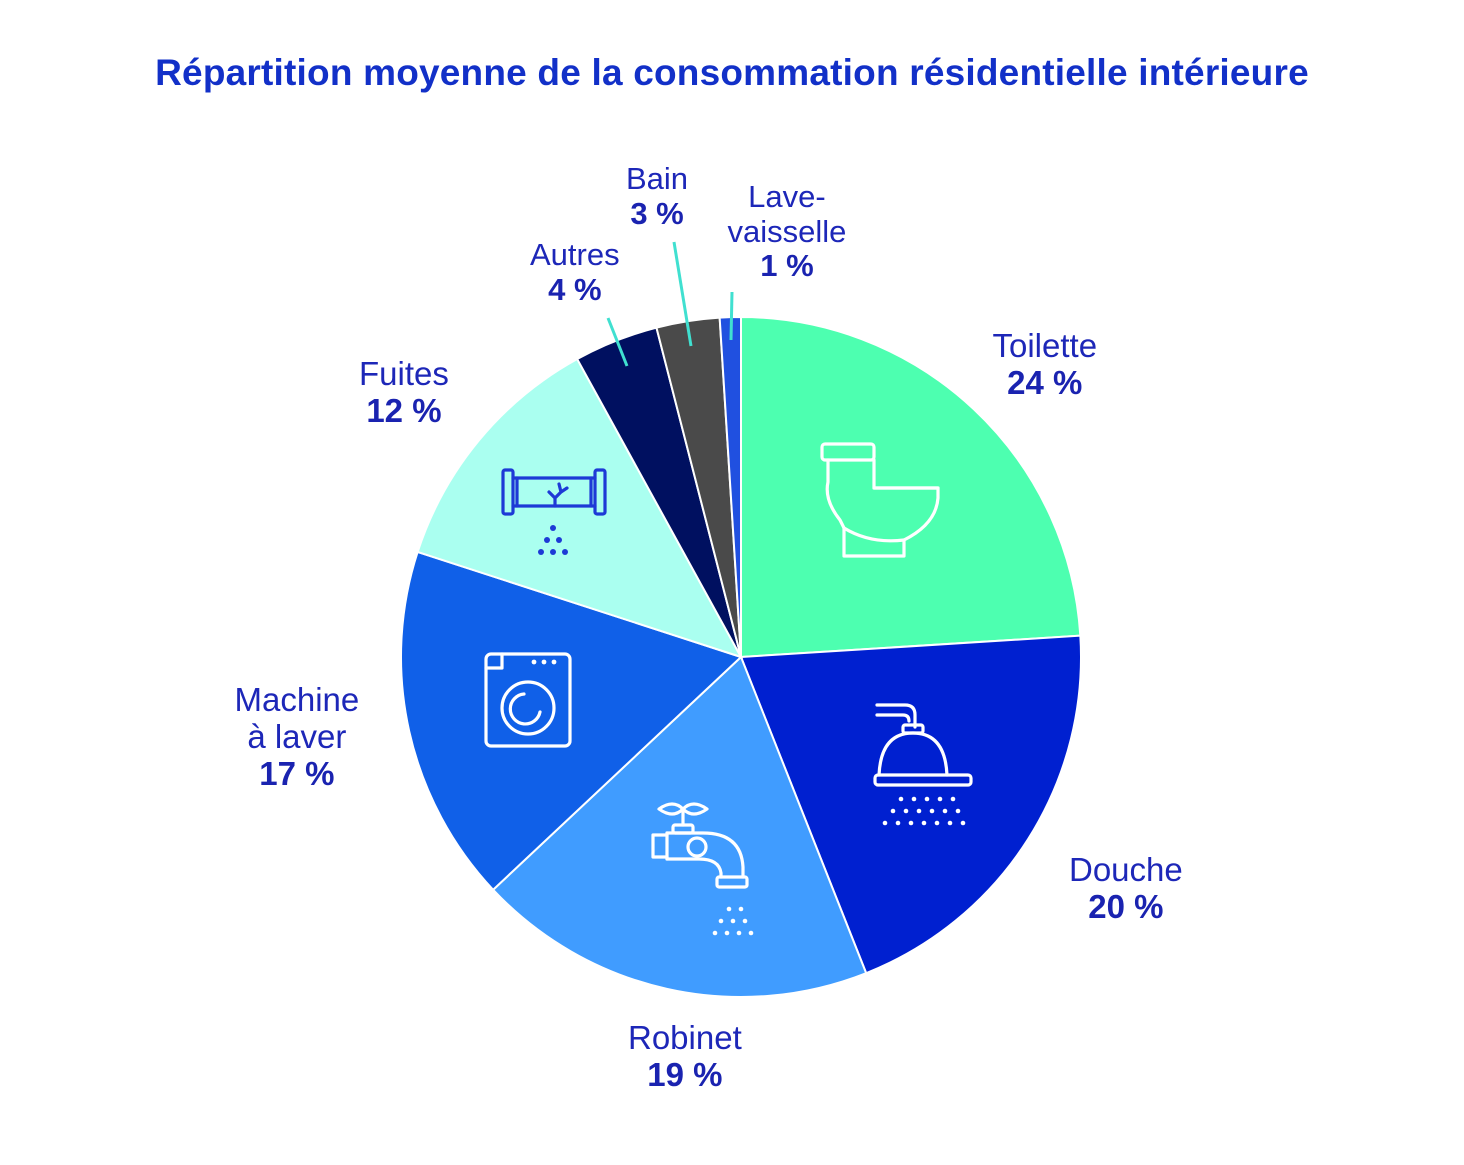 This screenshot has height=1165, width=1464. I want to click on leader-line-bain, so click(682, 294).